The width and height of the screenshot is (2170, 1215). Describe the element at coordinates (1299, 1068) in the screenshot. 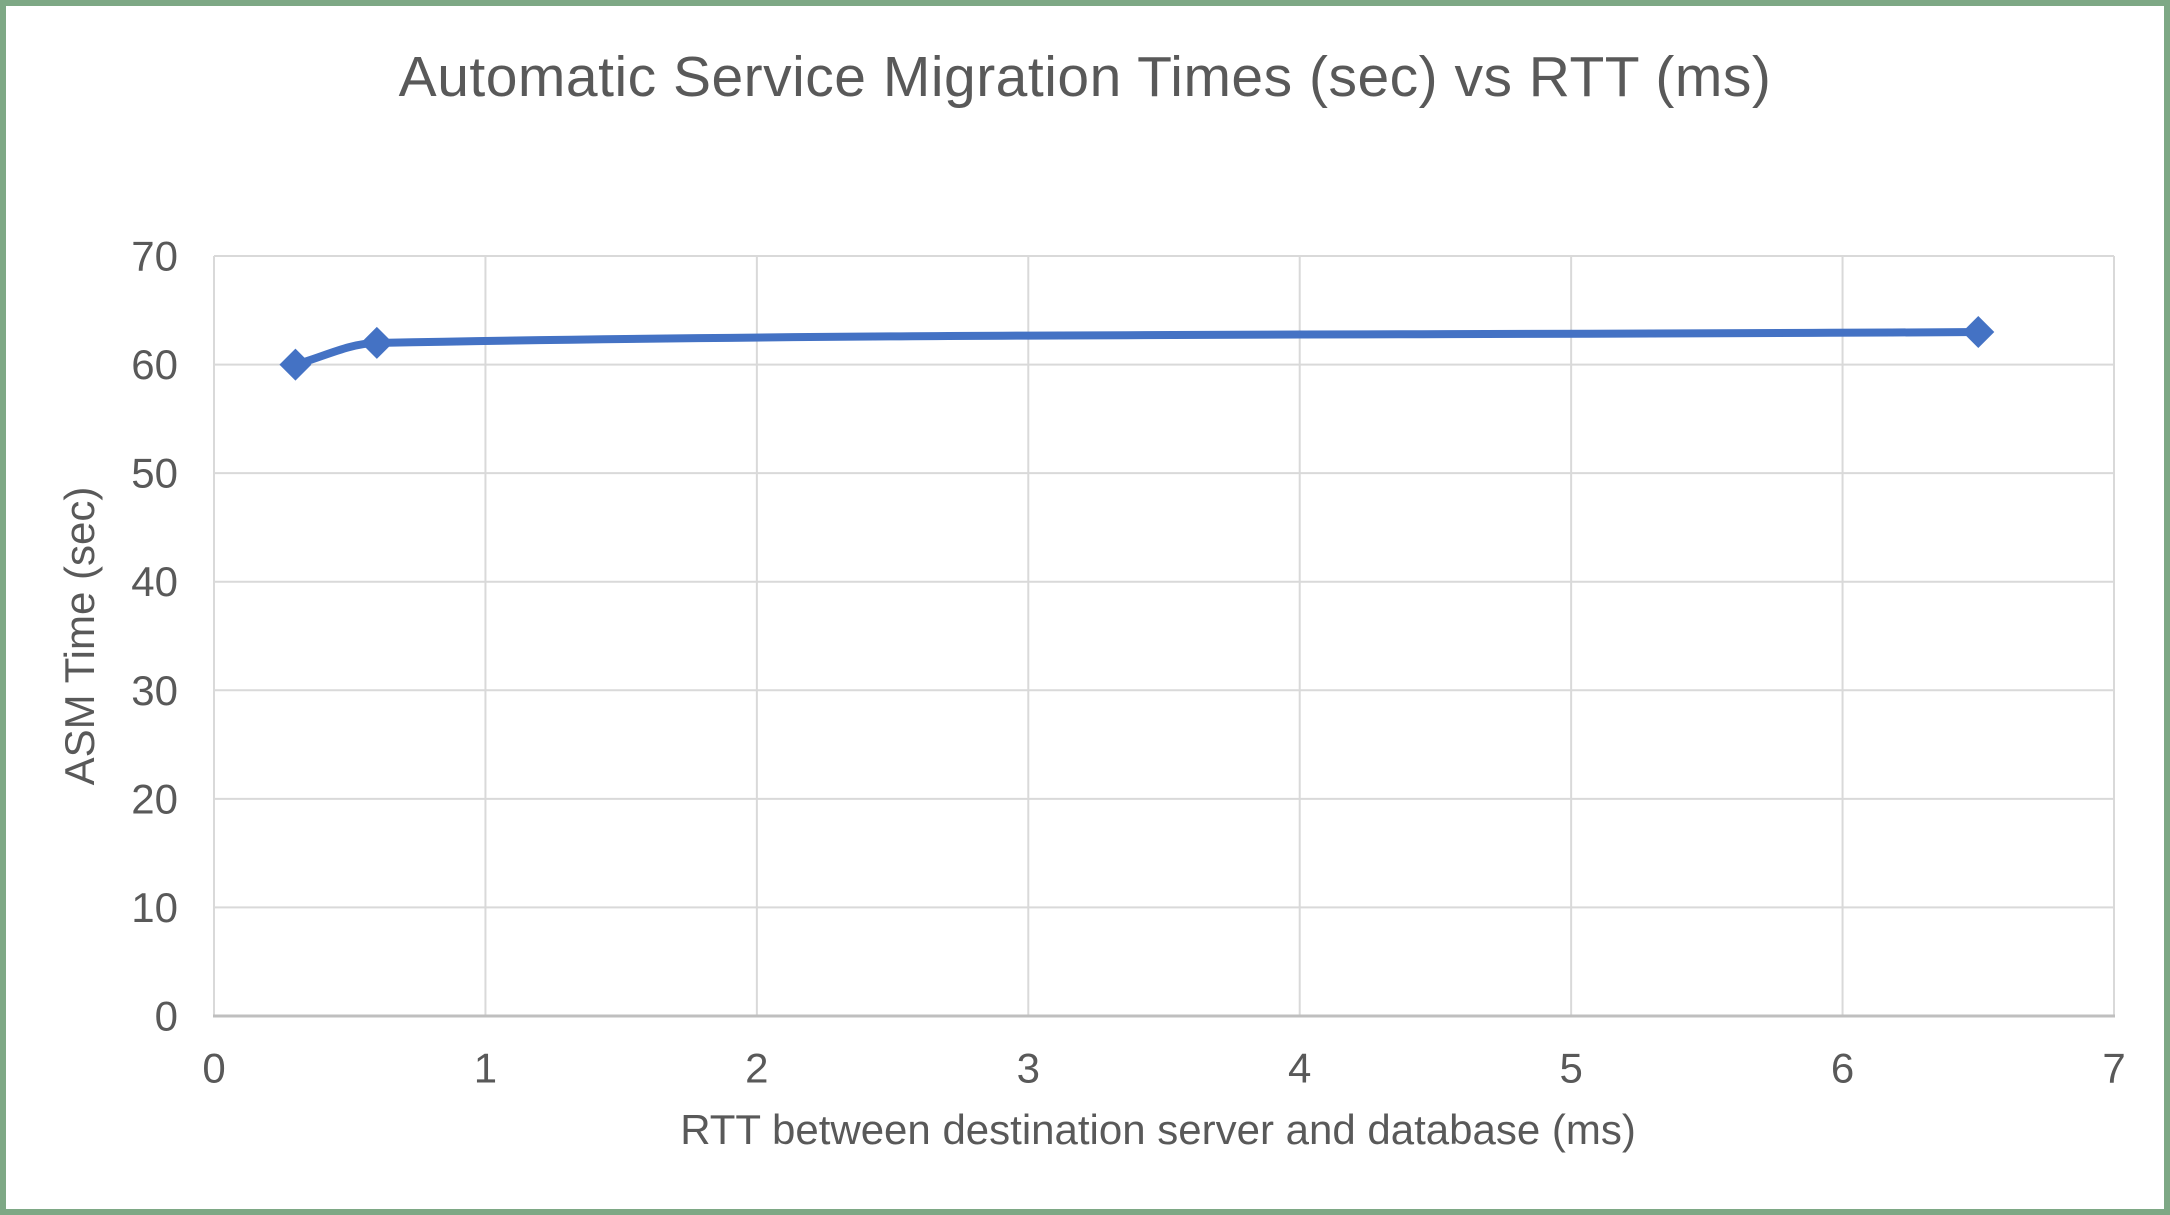

I see `x-tick-label: 4` at that location.